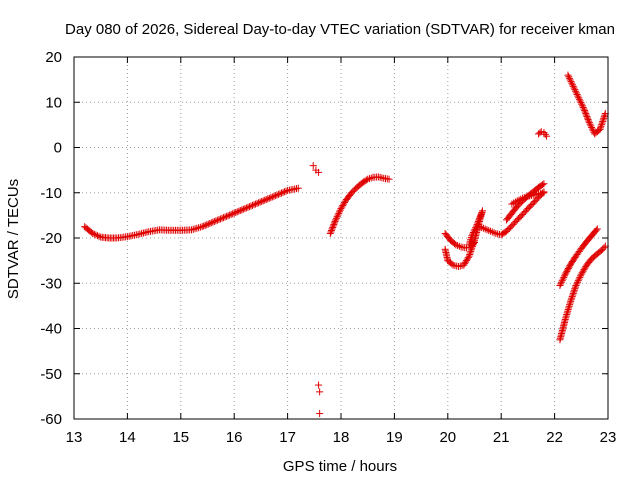  I want to click on x-tick-label: 23, so click(608, 437).